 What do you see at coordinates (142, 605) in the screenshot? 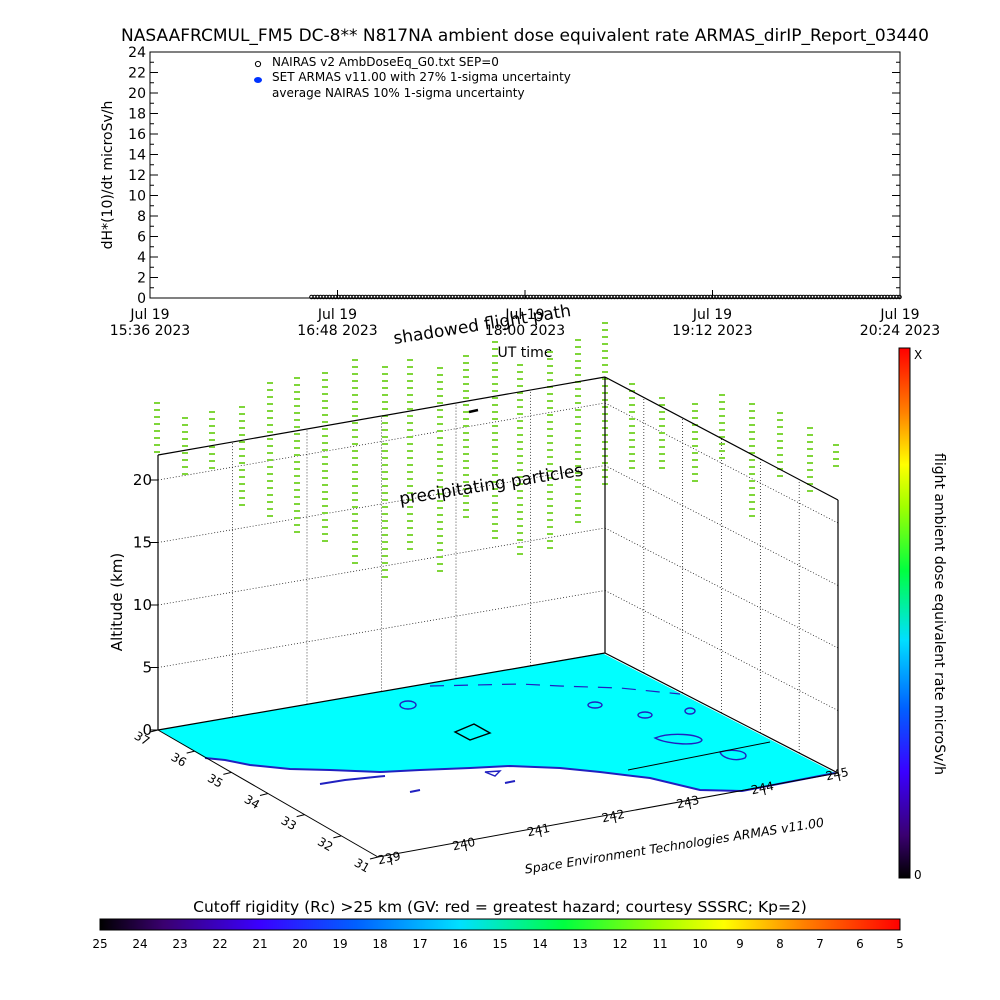
I see `altitude-tick-label: 10` at bounding box center [142, 605].